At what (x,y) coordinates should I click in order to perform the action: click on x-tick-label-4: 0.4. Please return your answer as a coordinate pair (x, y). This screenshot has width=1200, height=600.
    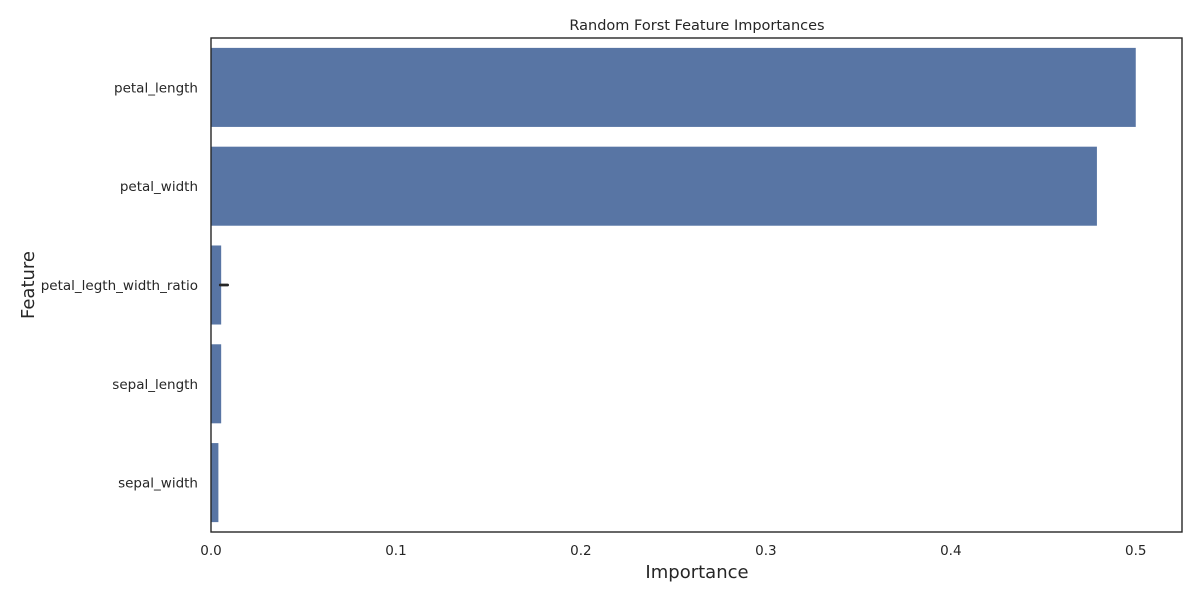
    Looking at the image, I should click on (950, 551).